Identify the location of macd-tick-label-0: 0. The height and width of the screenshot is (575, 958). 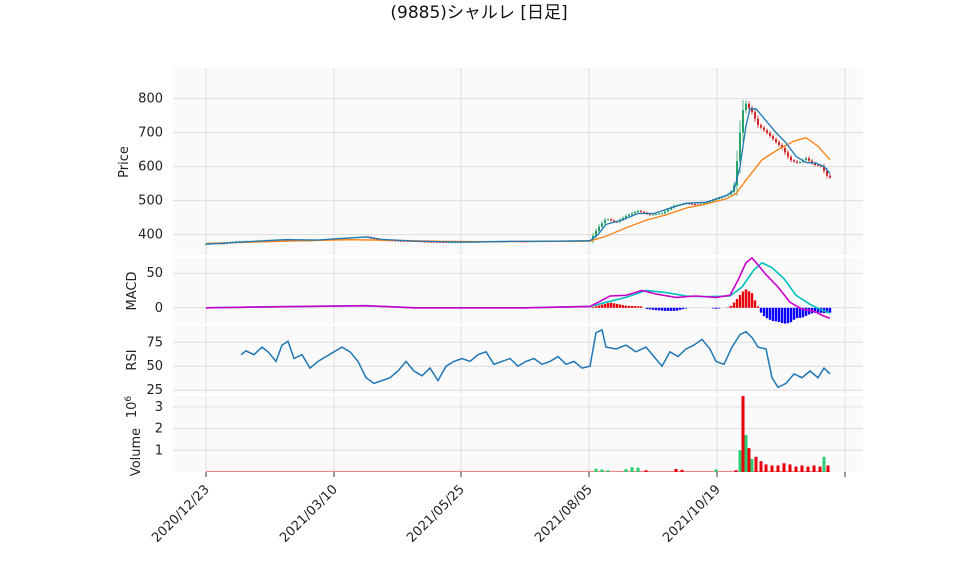
(159, 308).